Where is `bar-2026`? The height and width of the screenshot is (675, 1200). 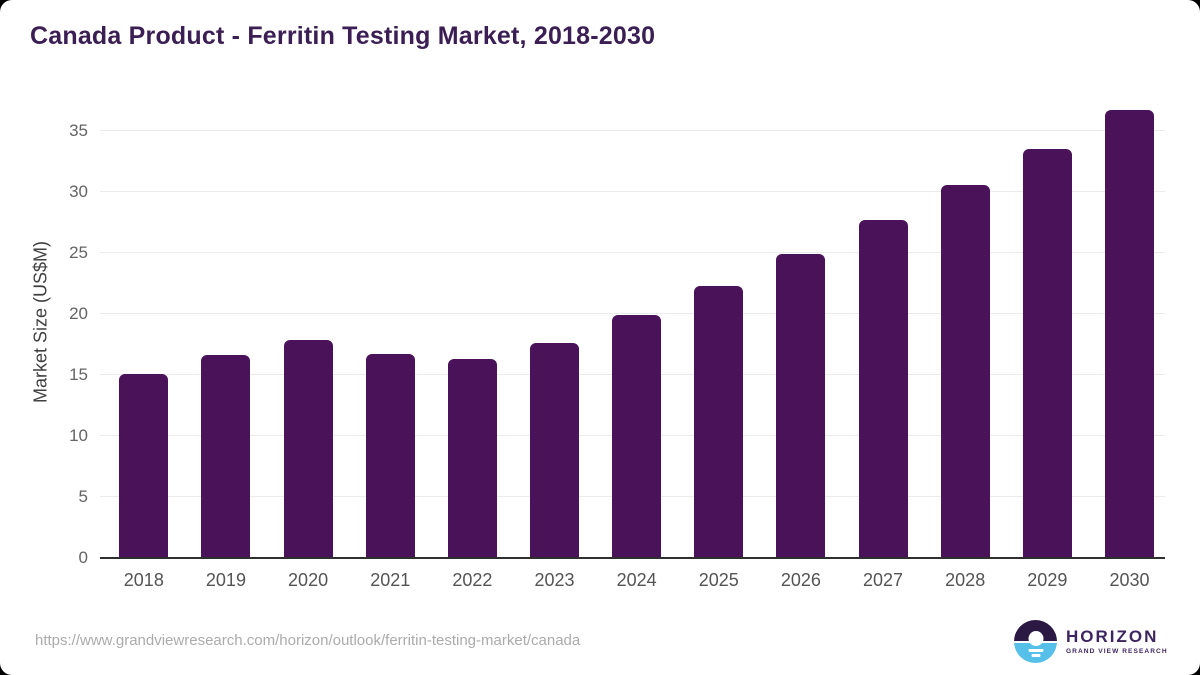 bar-2026 is located at coordinates (801, 406).